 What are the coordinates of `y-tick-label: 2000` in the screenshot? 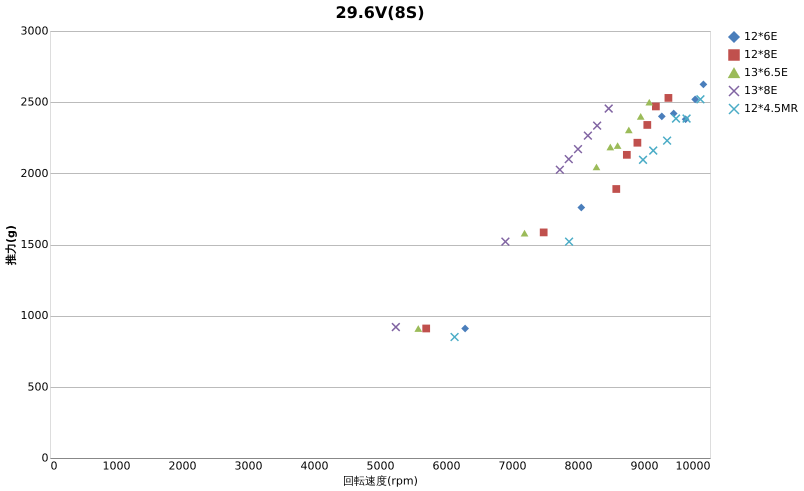 It's located at (34, 173).